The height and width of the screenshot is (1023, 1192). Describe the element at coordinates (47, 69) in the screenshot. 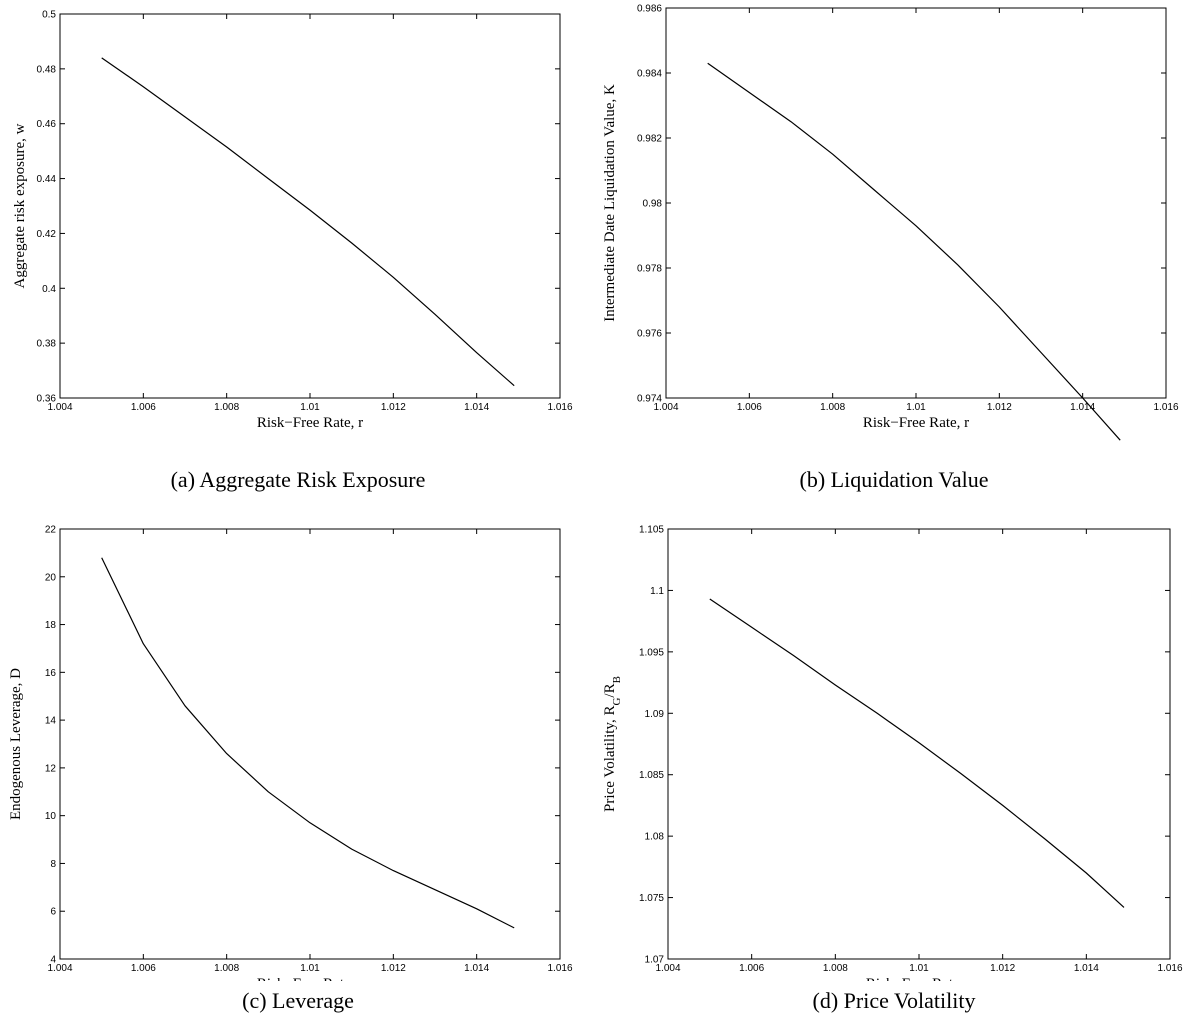

I see `y-tick-label: 0.48` at that location.